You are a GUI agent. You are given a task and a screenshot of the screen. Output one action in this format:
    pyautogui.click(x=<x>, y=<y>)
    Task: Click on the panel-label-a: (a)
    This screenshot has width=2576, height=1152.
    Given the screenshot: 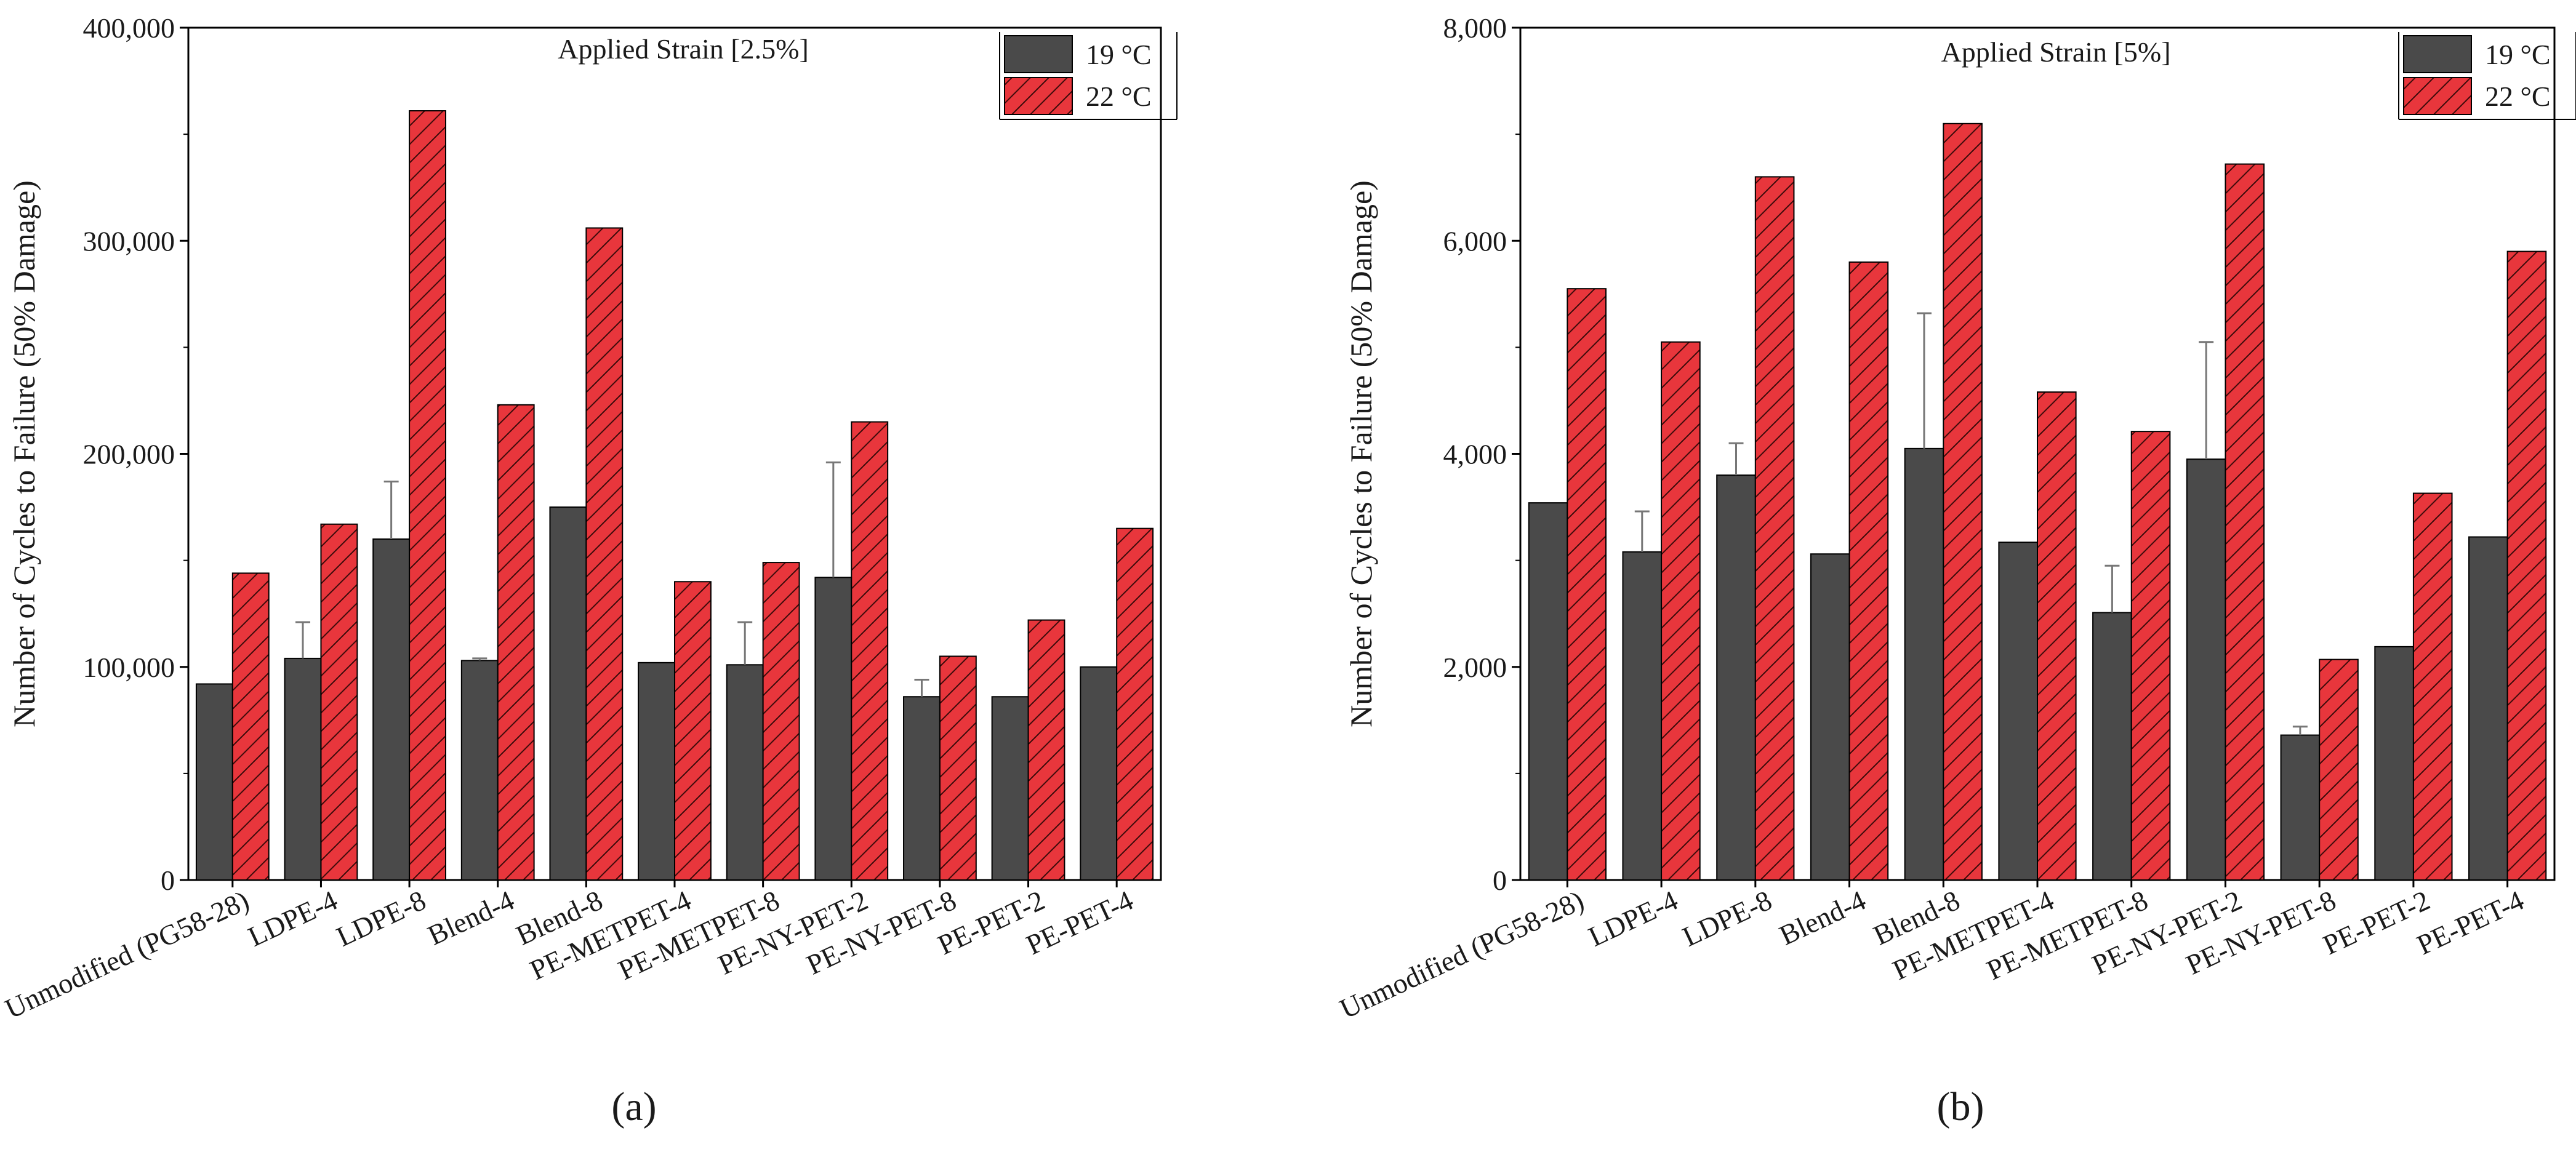 What is the action you would take?
    pyautogui.click(x=633, y=1106)
    